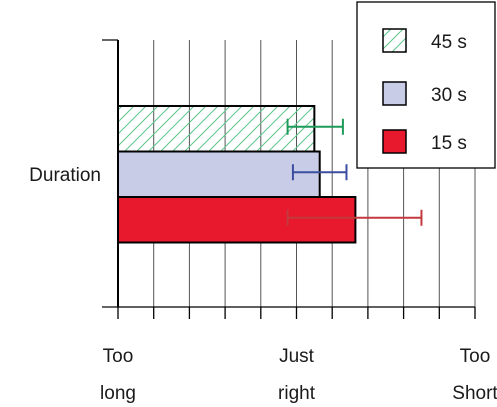 The image size is (497, 407). I want to click on x-tick-label: long, so click(118, 393).